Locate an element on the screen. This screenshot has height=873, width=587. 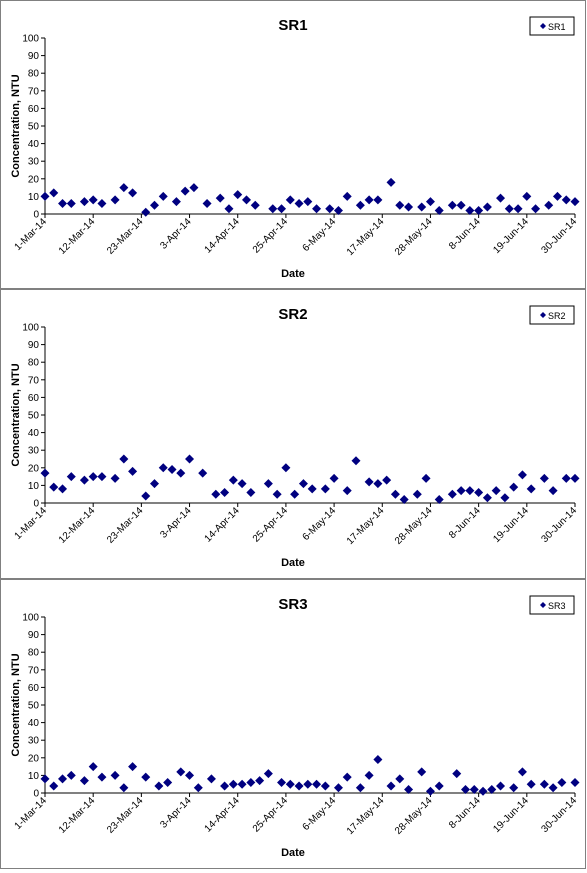
x-tick-label: 14-Apr-14 is located at coordinates (223, 236).